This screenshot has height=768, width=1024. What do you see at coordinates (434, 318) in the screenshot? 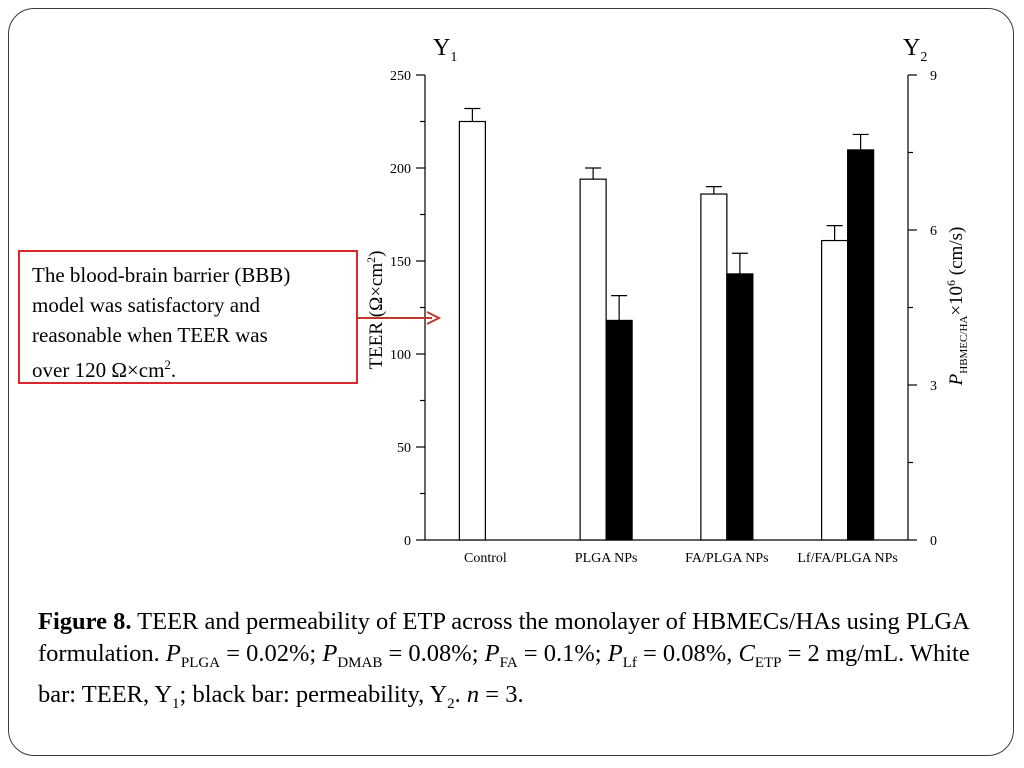
I see `callout-arrow-head` at bounding box center [434, 318].